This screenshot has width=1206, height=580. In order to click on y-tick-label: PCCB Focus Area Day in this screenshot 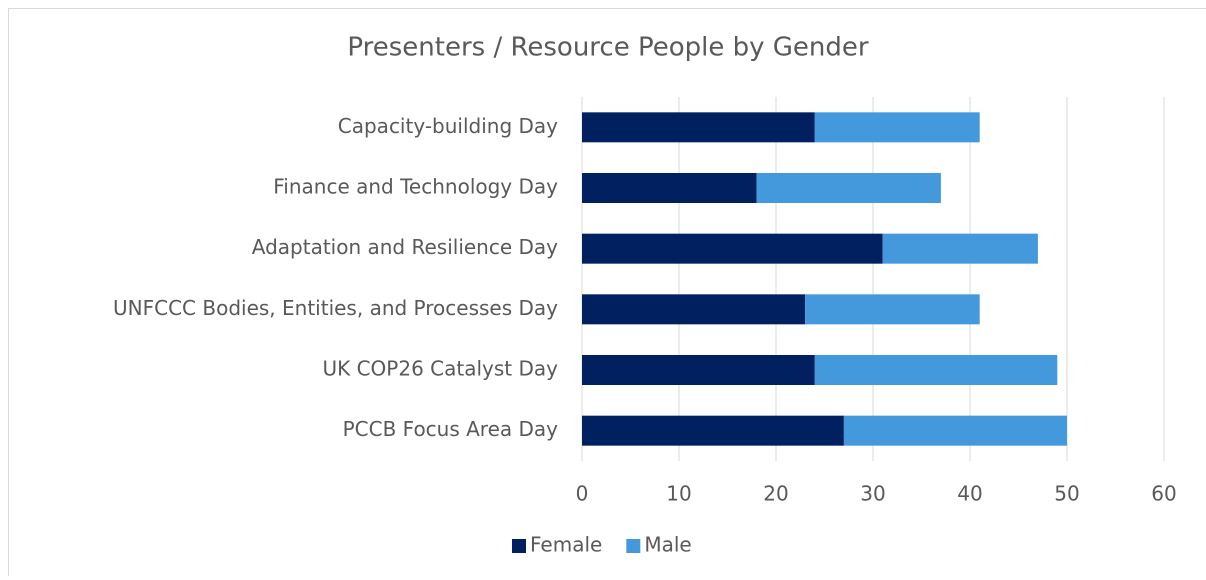, I will do `click(451, 429)`.